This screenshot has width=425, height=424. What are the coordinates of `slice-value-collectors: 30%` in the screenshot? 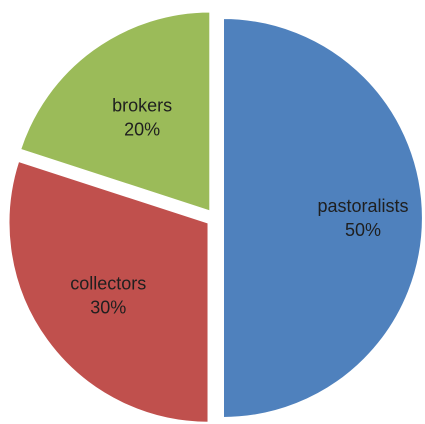 It's located at (108, 308).